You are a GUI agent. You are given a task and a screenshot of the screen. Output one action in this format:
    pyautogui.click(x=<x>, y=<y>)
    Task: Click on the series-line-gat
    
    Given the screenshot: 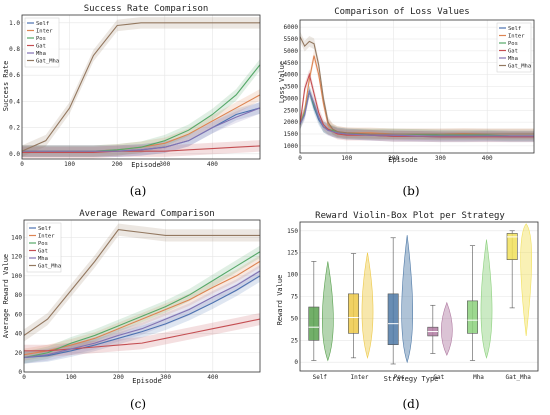 What is the action you would take?
    pyautogui.click(x=141, y=149)
    